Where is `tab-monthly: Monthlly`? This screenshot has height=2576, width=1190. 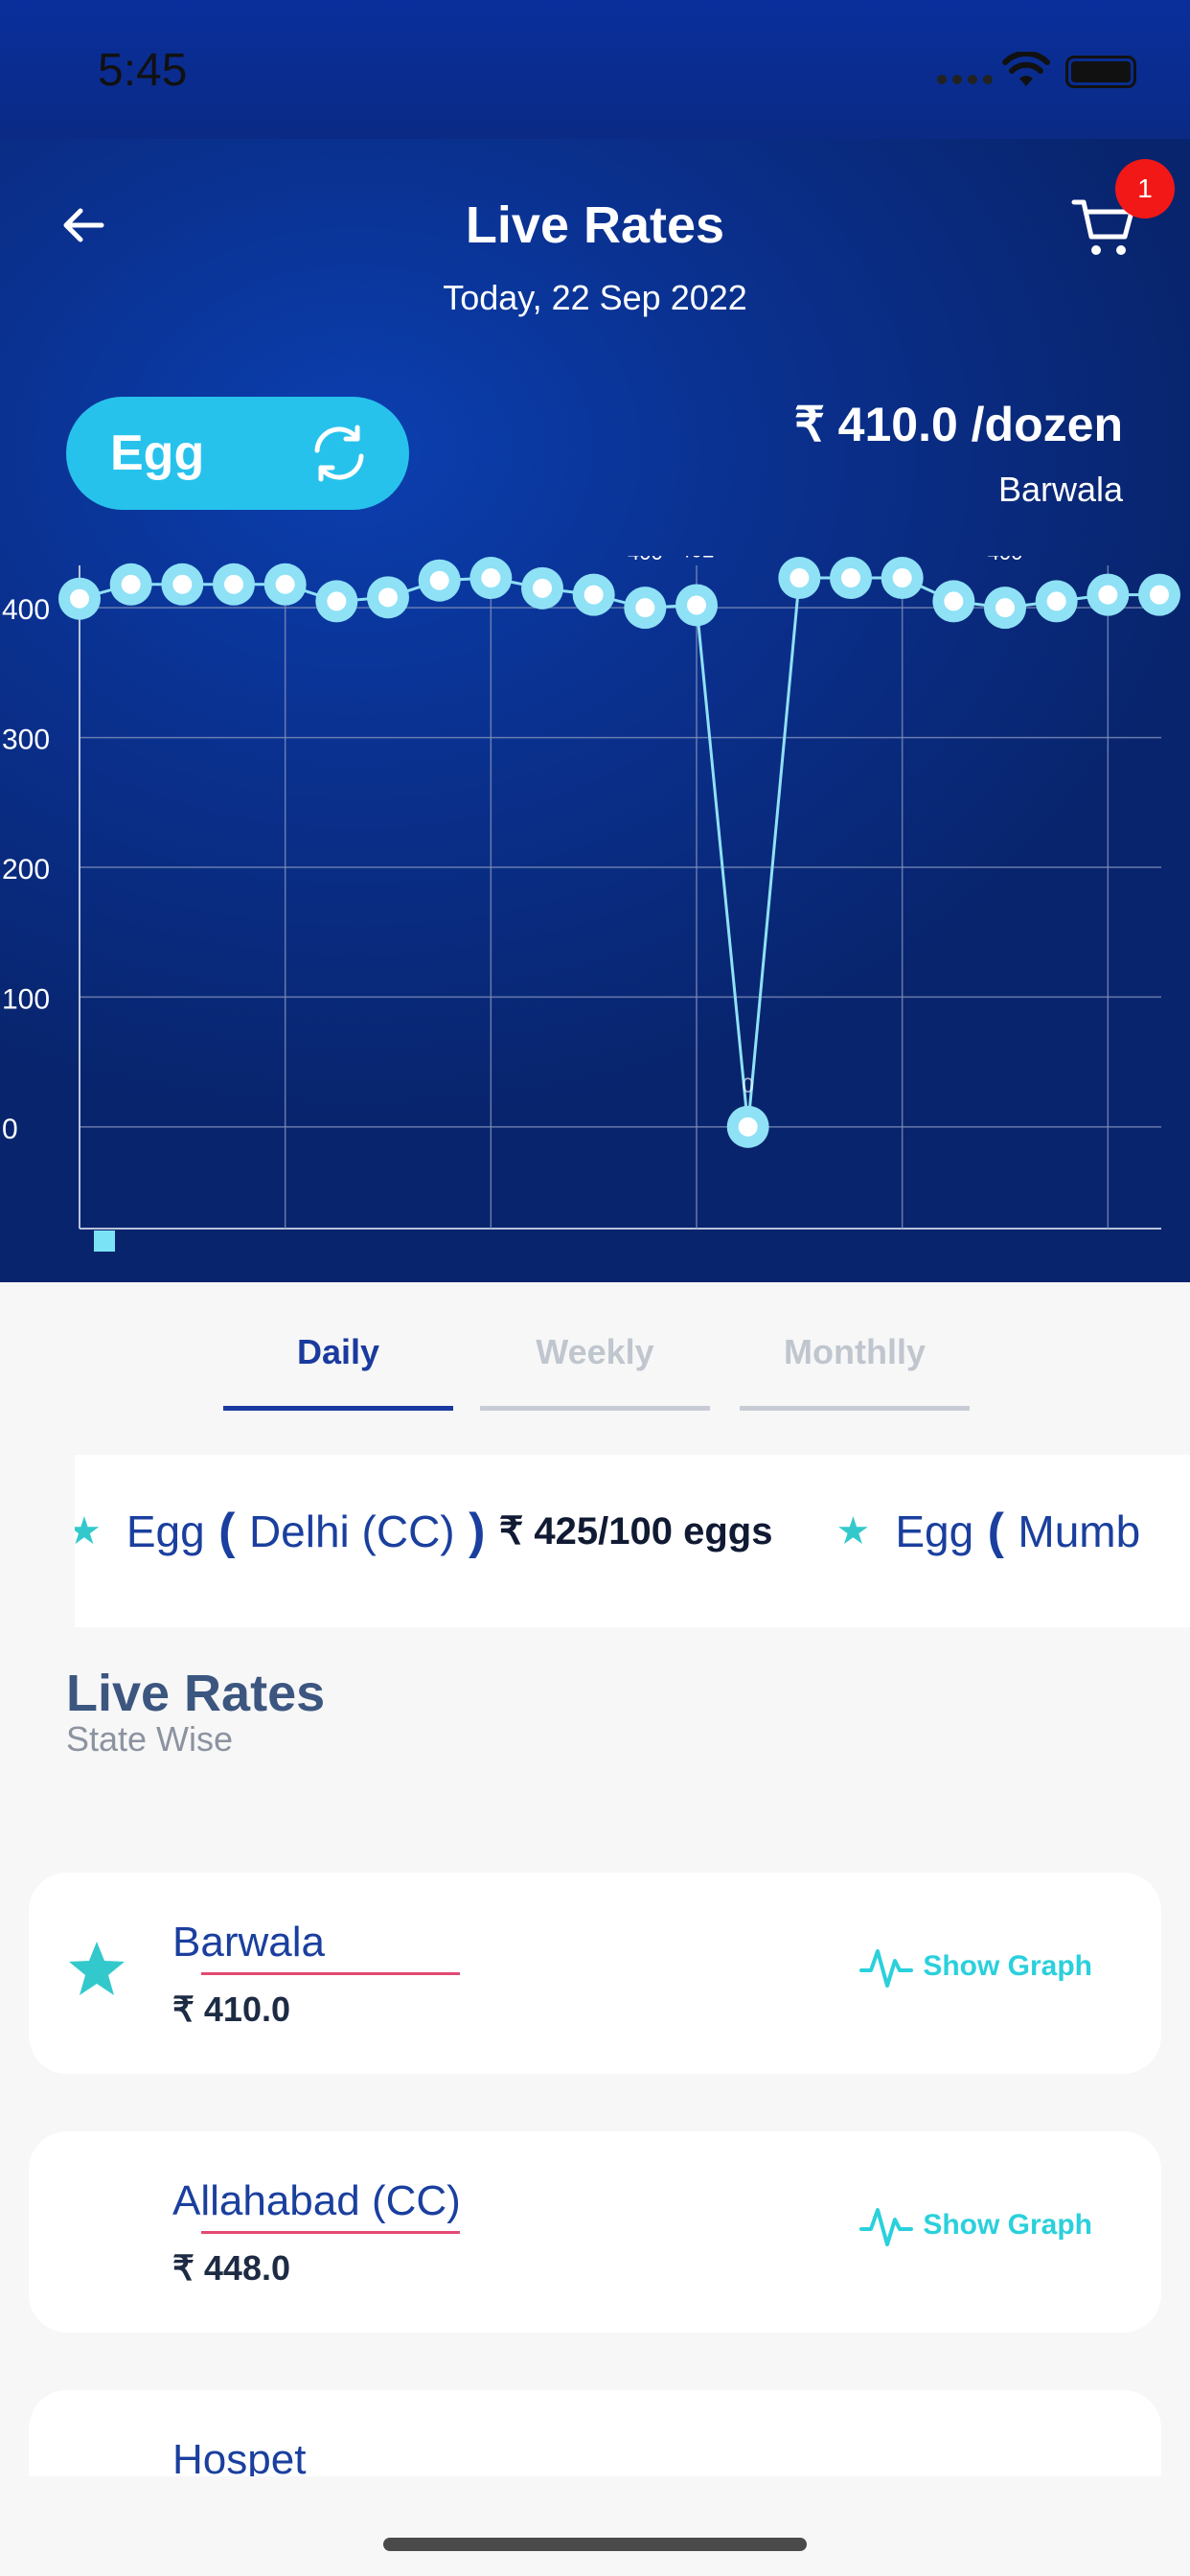
tab-monthly: Monthlly is located at coordinates (855, 1366).